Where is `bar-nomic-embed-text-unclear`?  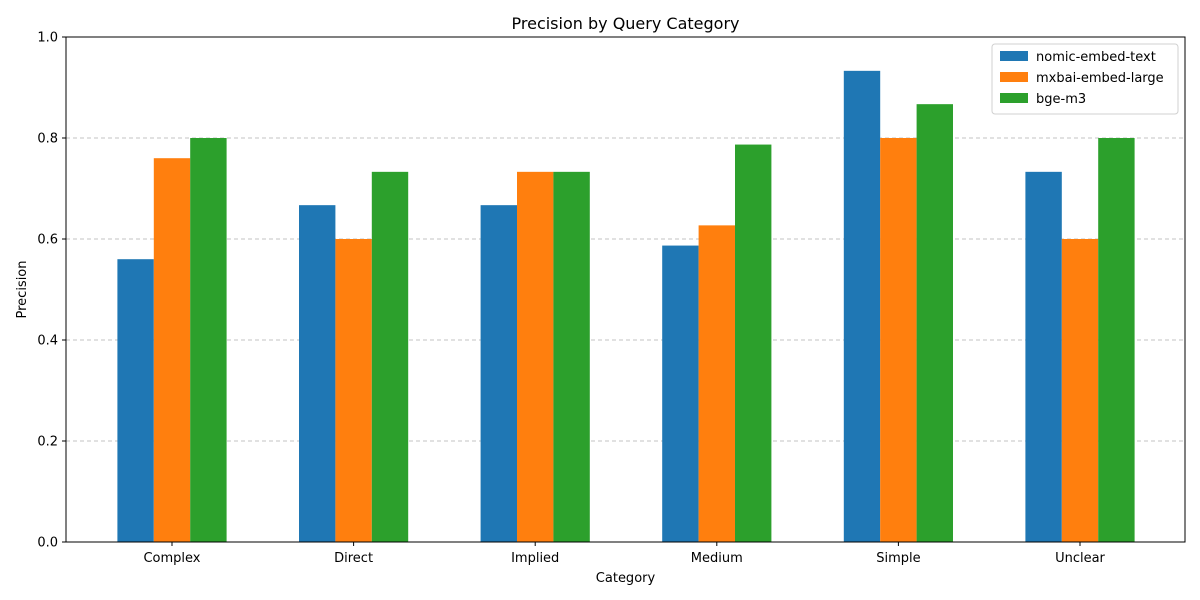 bar-nomic-embed-text-unclear is located at coordinates (1043, 356).